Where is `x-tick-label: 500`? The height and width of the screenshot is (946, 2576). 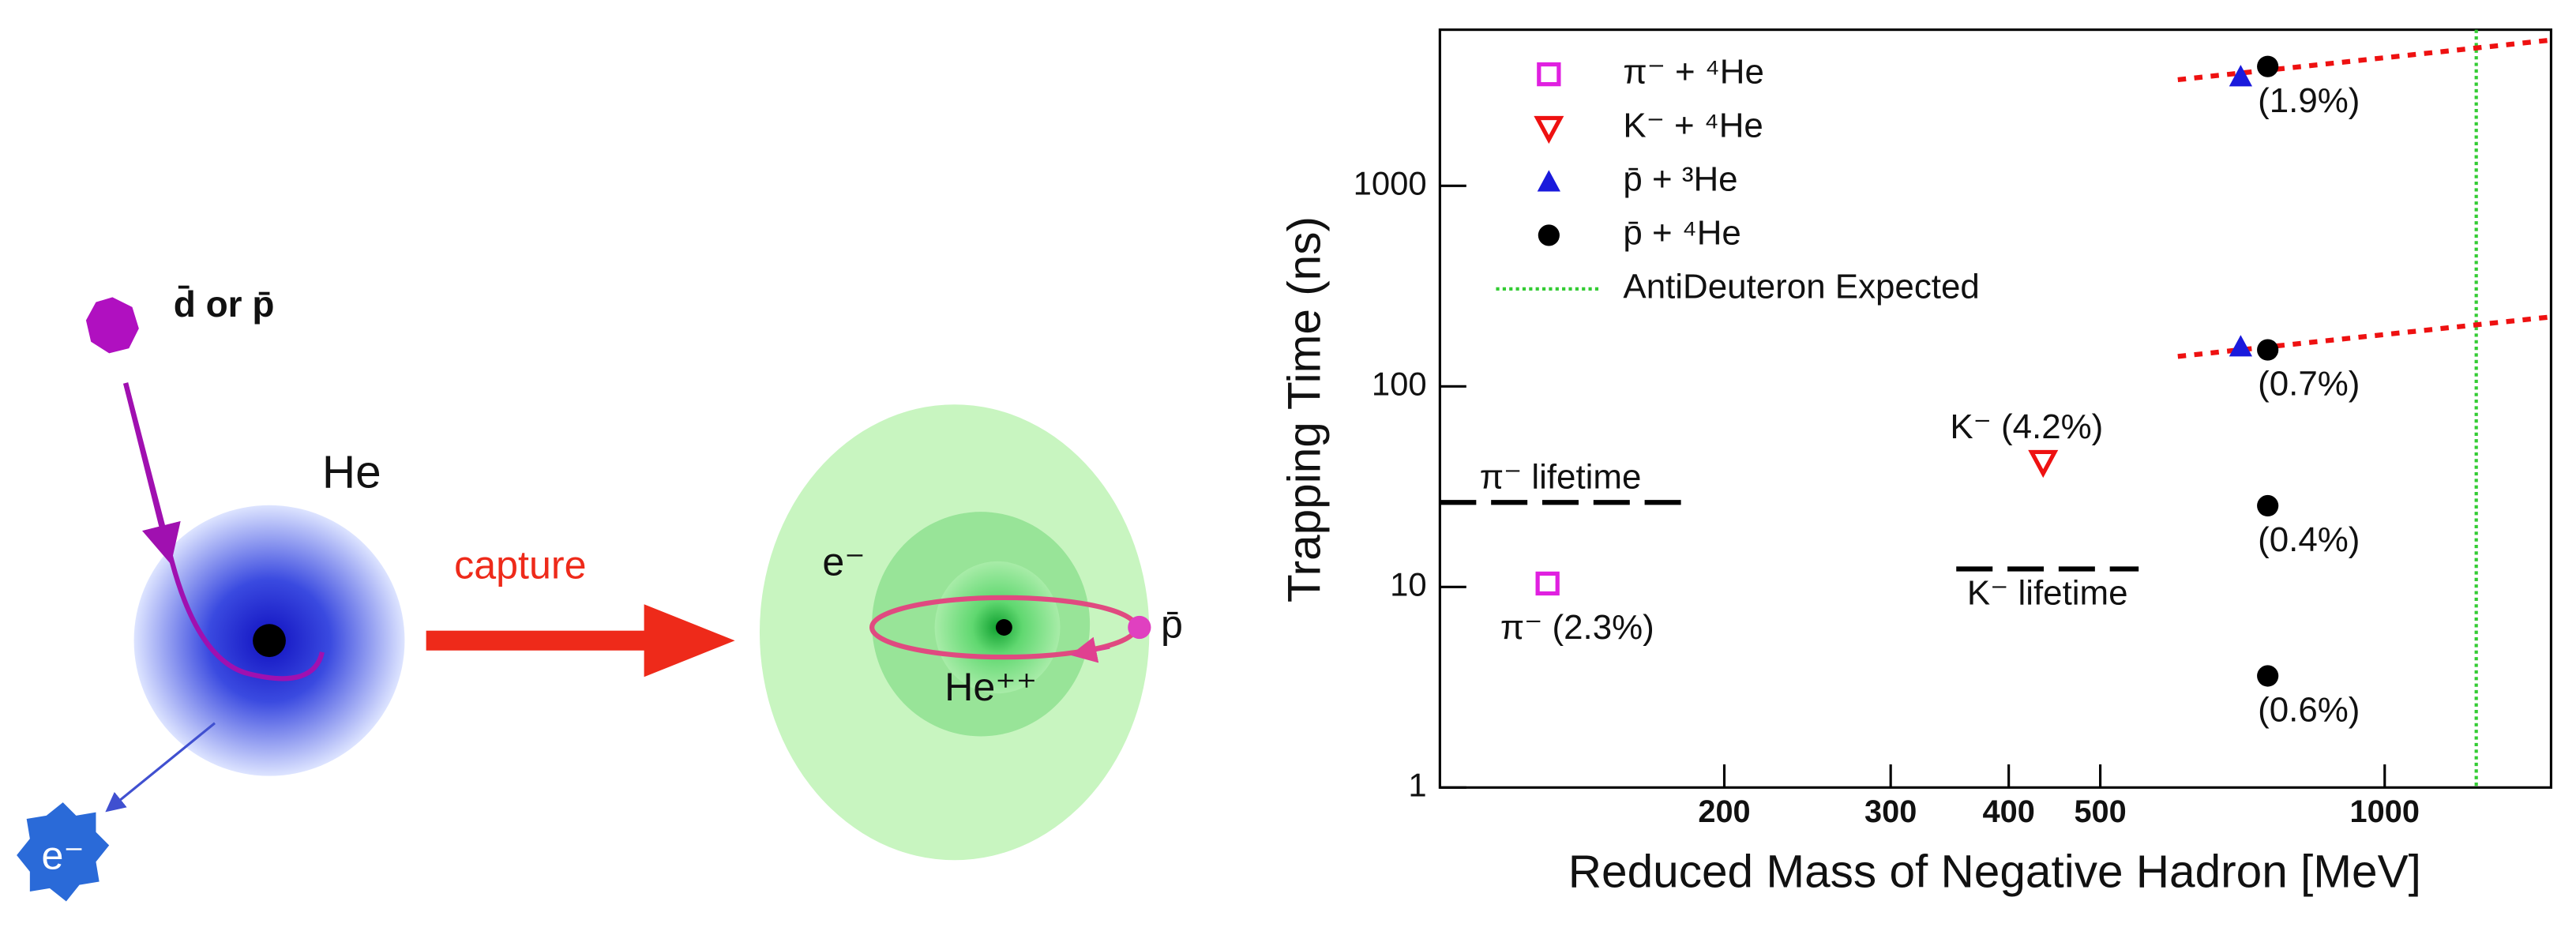 x-tick-label: 500 is located at coordinates (2100, 811).